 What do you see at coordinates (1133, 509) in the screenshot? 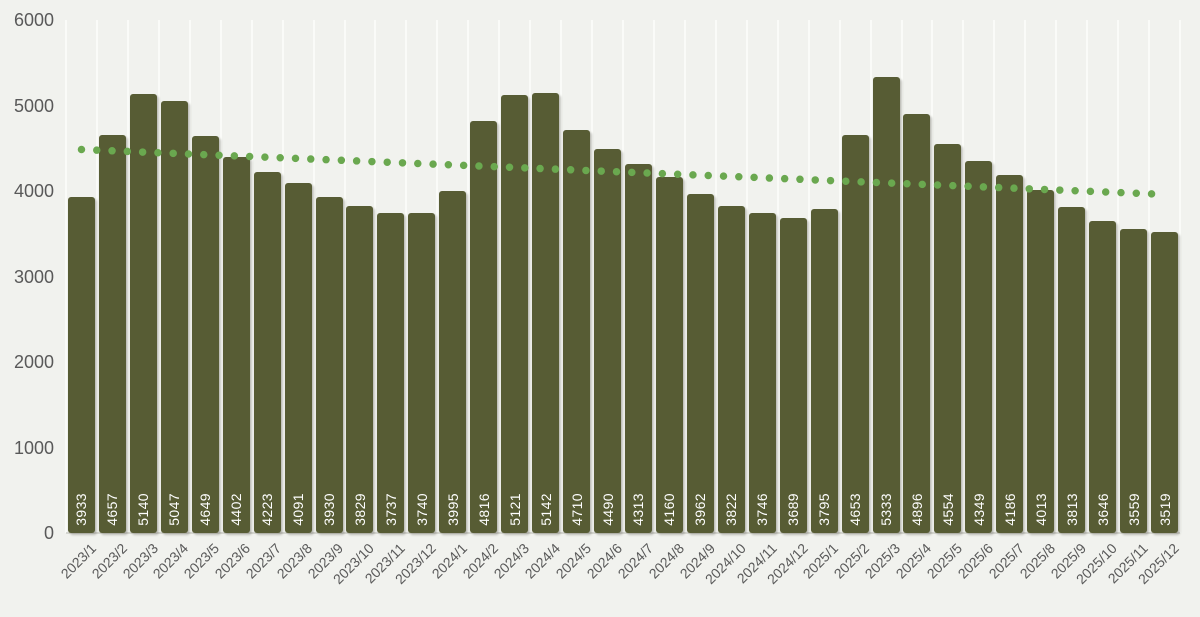
I see `bar-value-label: 3559` at bounding box center [1133, 509].